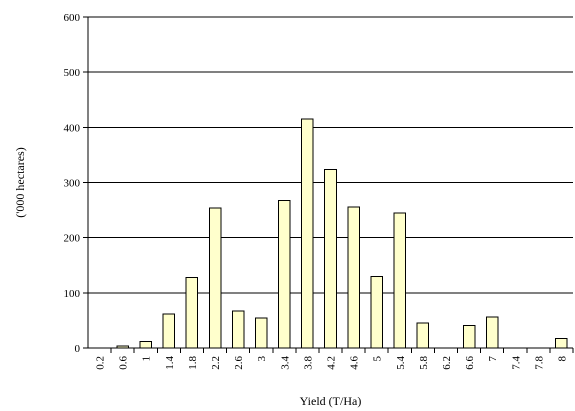  What do you see at coordinates (101, 363) in the screenshot?
I see `x-tick-label: 0.2` at bounding box center [101, 363].